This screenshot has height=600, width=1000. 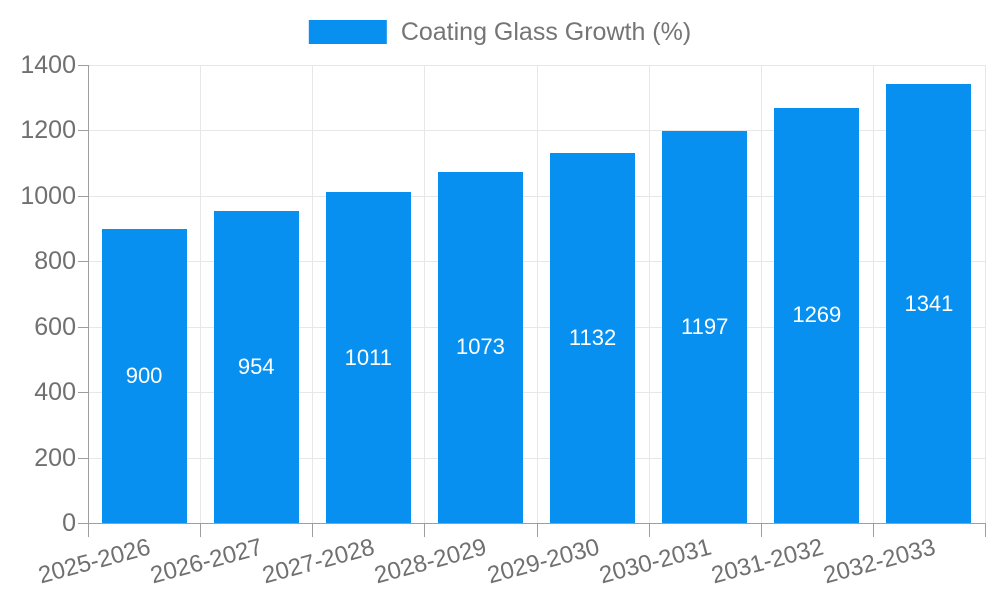 I want to click on y-tick-label: 1400, so click(x=48, y=65).